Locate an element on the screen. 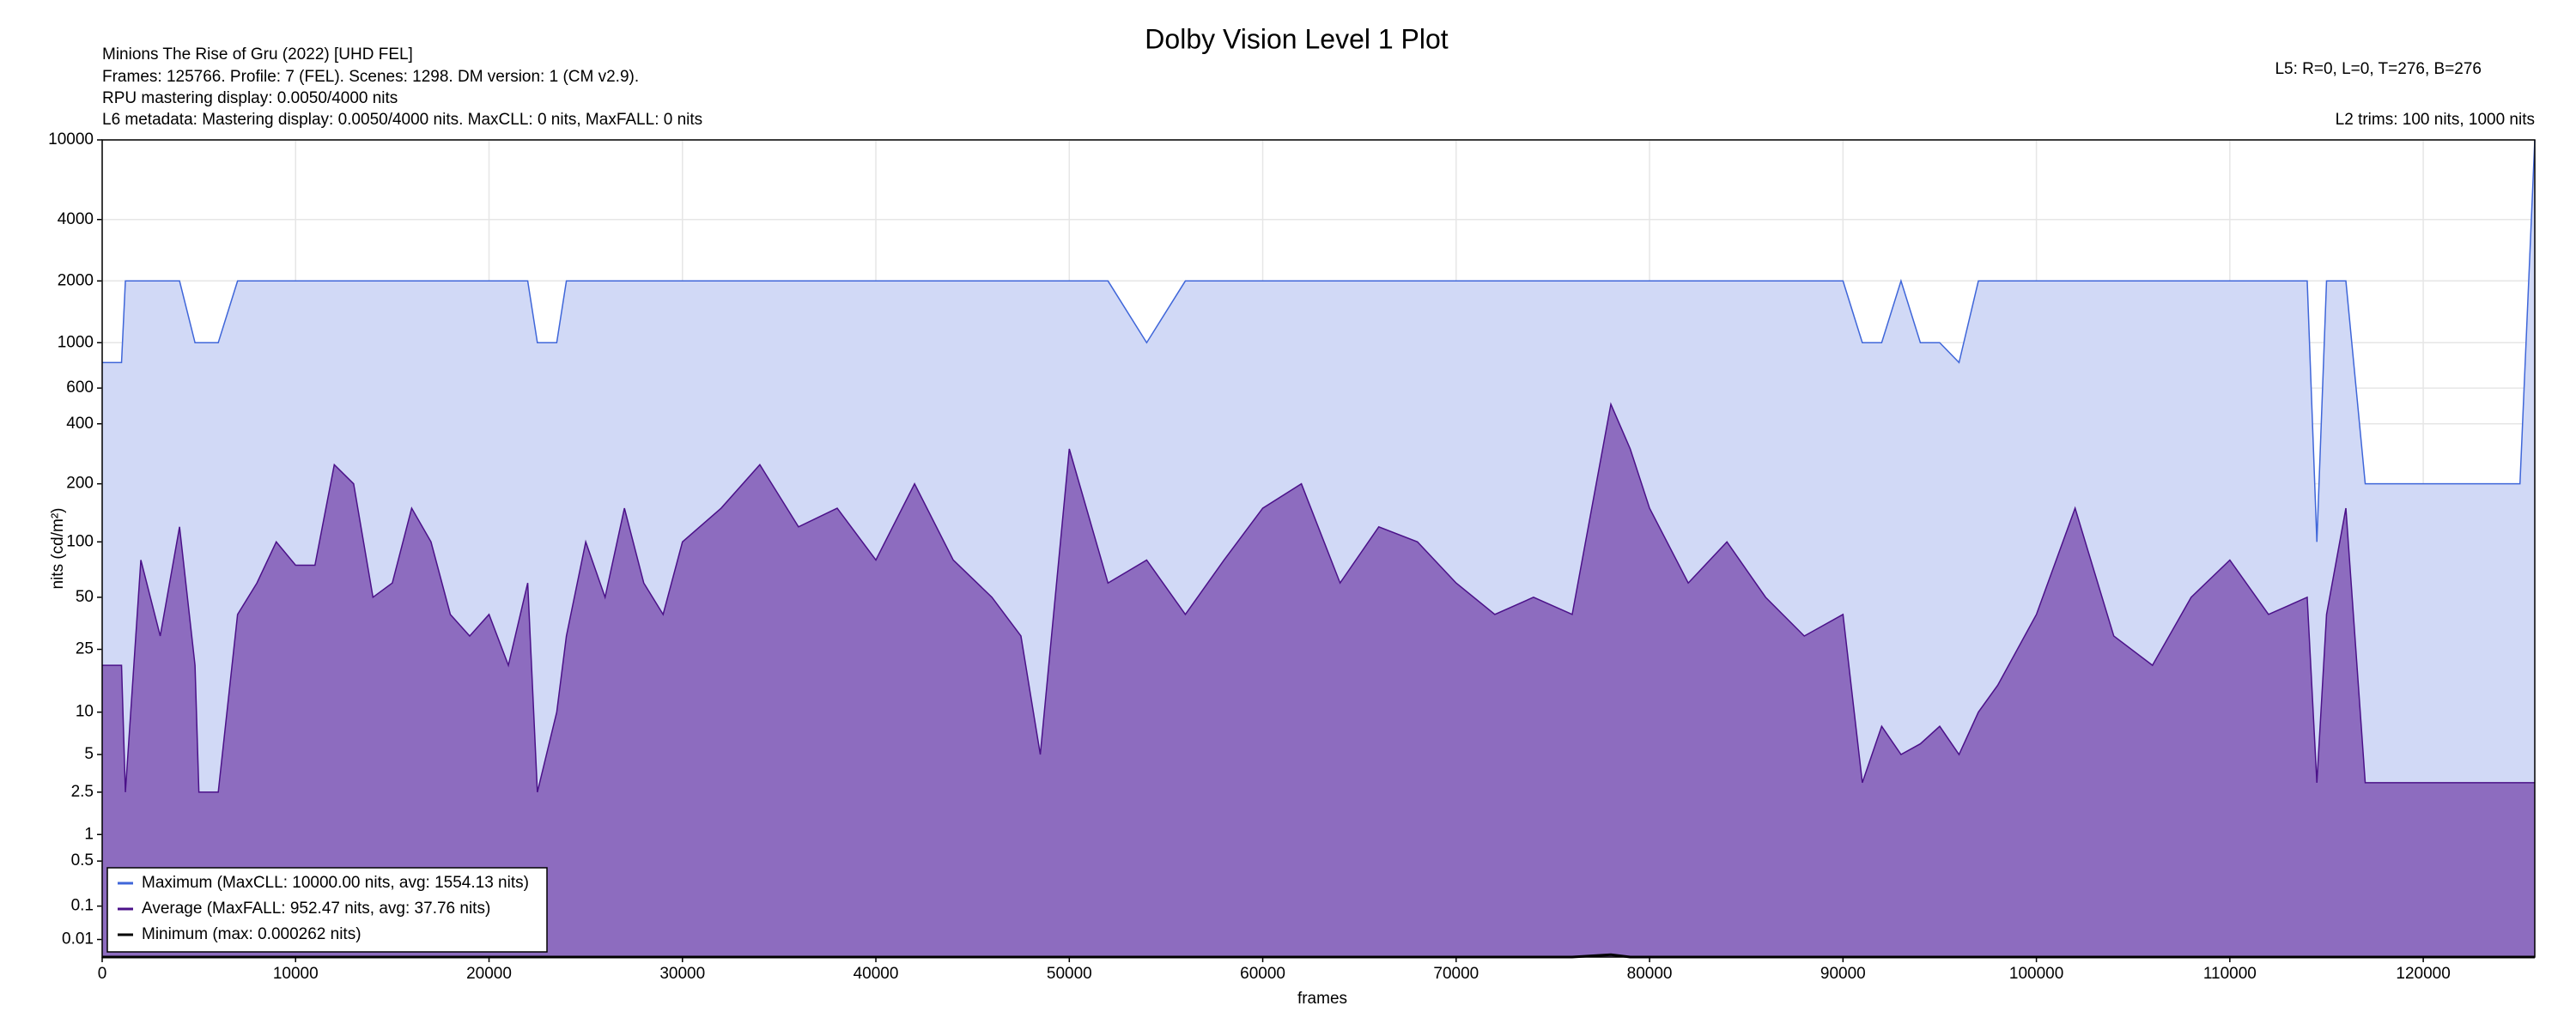 The image size is (2576, 1030). x-tick-label: 90000 is located at coordinates (1843, 974).